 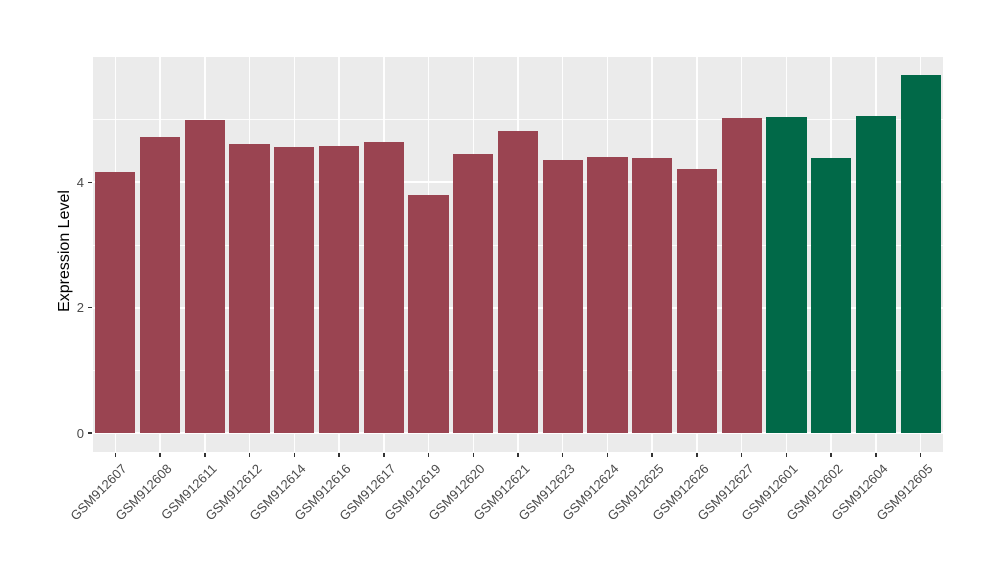 I want to click on bar-GSM912614, so click(x=294, y=289).